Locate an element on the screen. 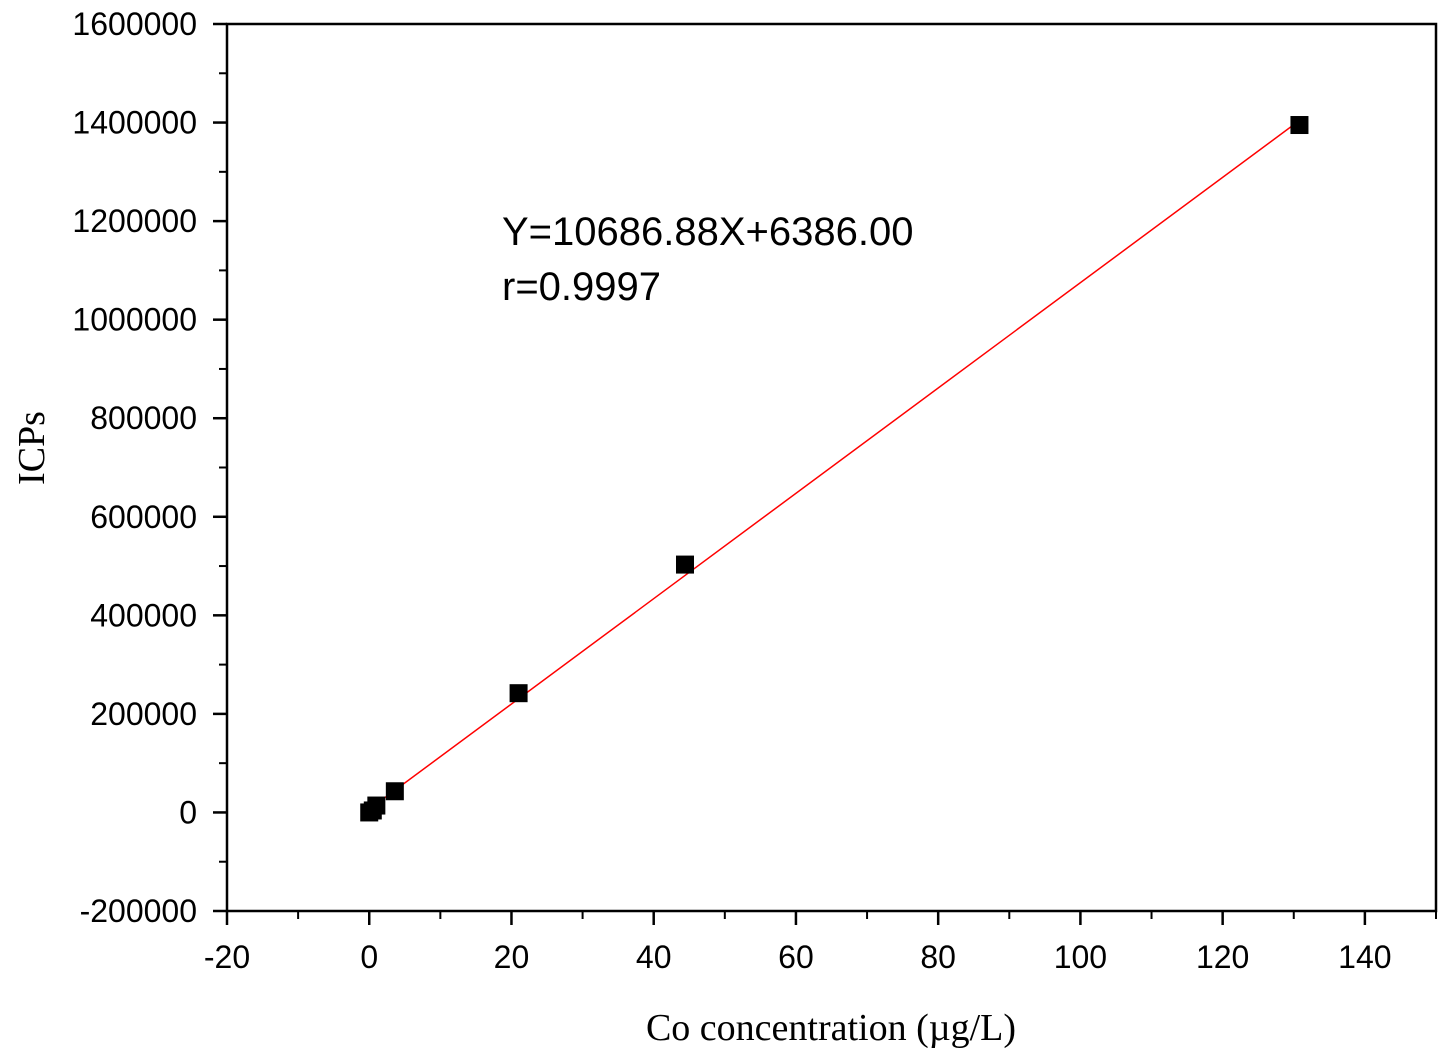 Image resolution: width=1452 pixels, height=1055 pixels. y-tick-label: 0 is located at coordinates (188, 812).